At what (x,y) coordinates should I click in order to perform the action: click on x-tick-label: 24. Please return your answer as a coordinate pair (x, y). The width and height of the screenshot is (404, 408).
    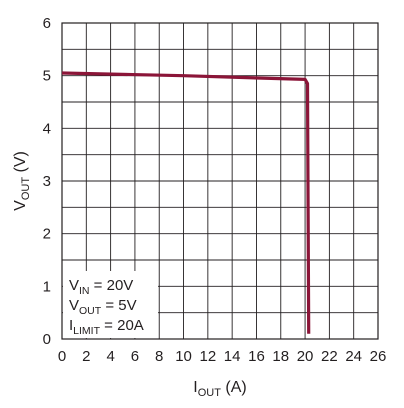
    Looking at the image, I should click on (353, 356).